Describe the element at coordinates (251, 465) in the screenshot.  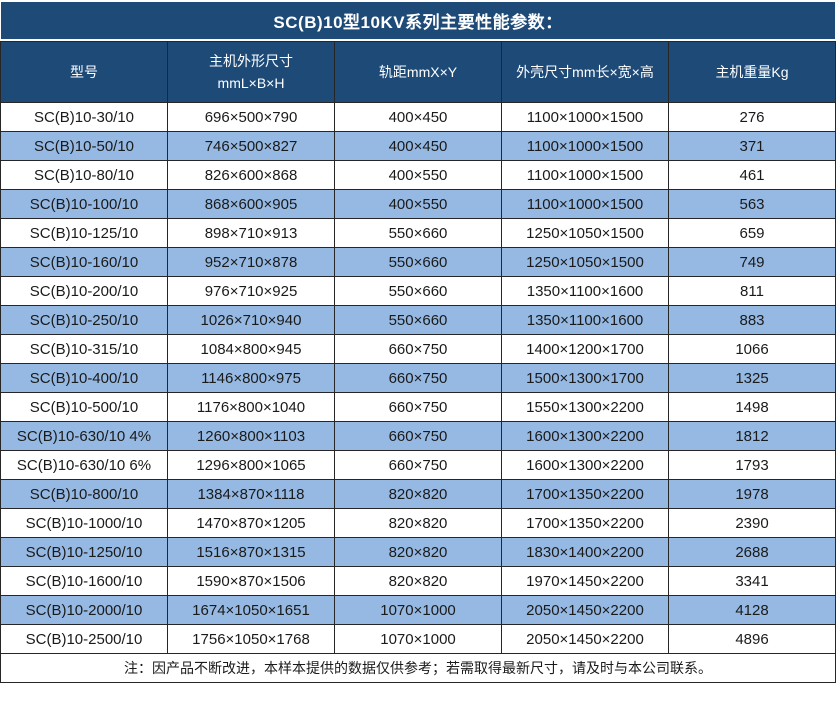
I see `table-cell: 1296×800×1065` at that location.